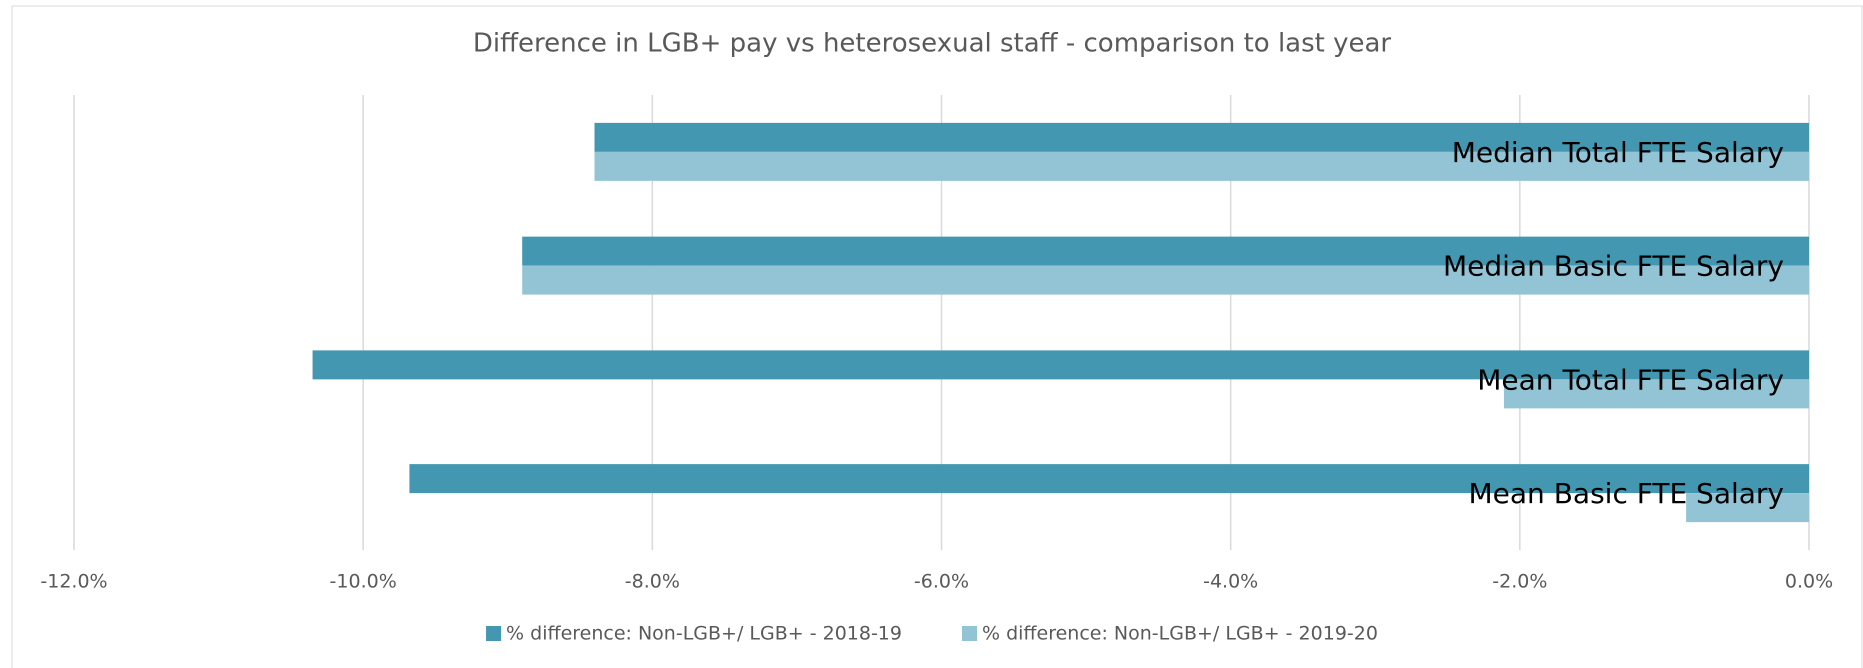 This screenshot has width=1863, height=668. Describe the element at coordinates (704, 634) in the screenshot. I see `legend-label: % difference: Non-LGB+/ LGB+ - 2018-19` at that location.